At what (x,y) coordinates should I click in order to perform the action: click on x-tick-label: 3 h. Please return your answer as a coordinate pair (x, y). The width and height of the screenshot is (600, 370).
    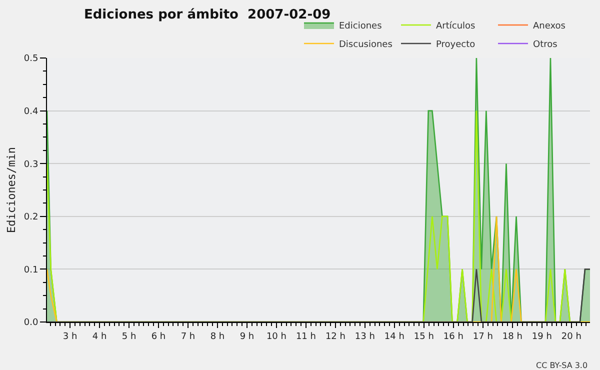
    Looking at the image, I should click on (70, 337).